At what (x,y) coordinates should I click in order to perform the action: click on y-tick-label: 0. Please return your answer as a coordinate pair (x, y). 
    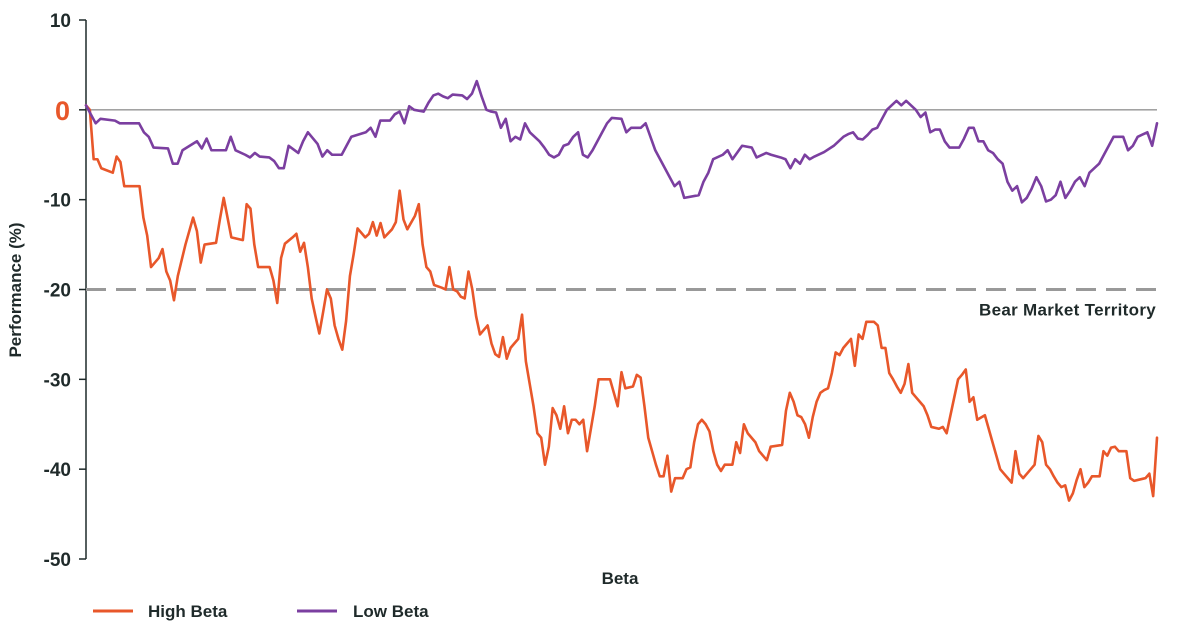
    Looking at the image, I should click on (62, 111).